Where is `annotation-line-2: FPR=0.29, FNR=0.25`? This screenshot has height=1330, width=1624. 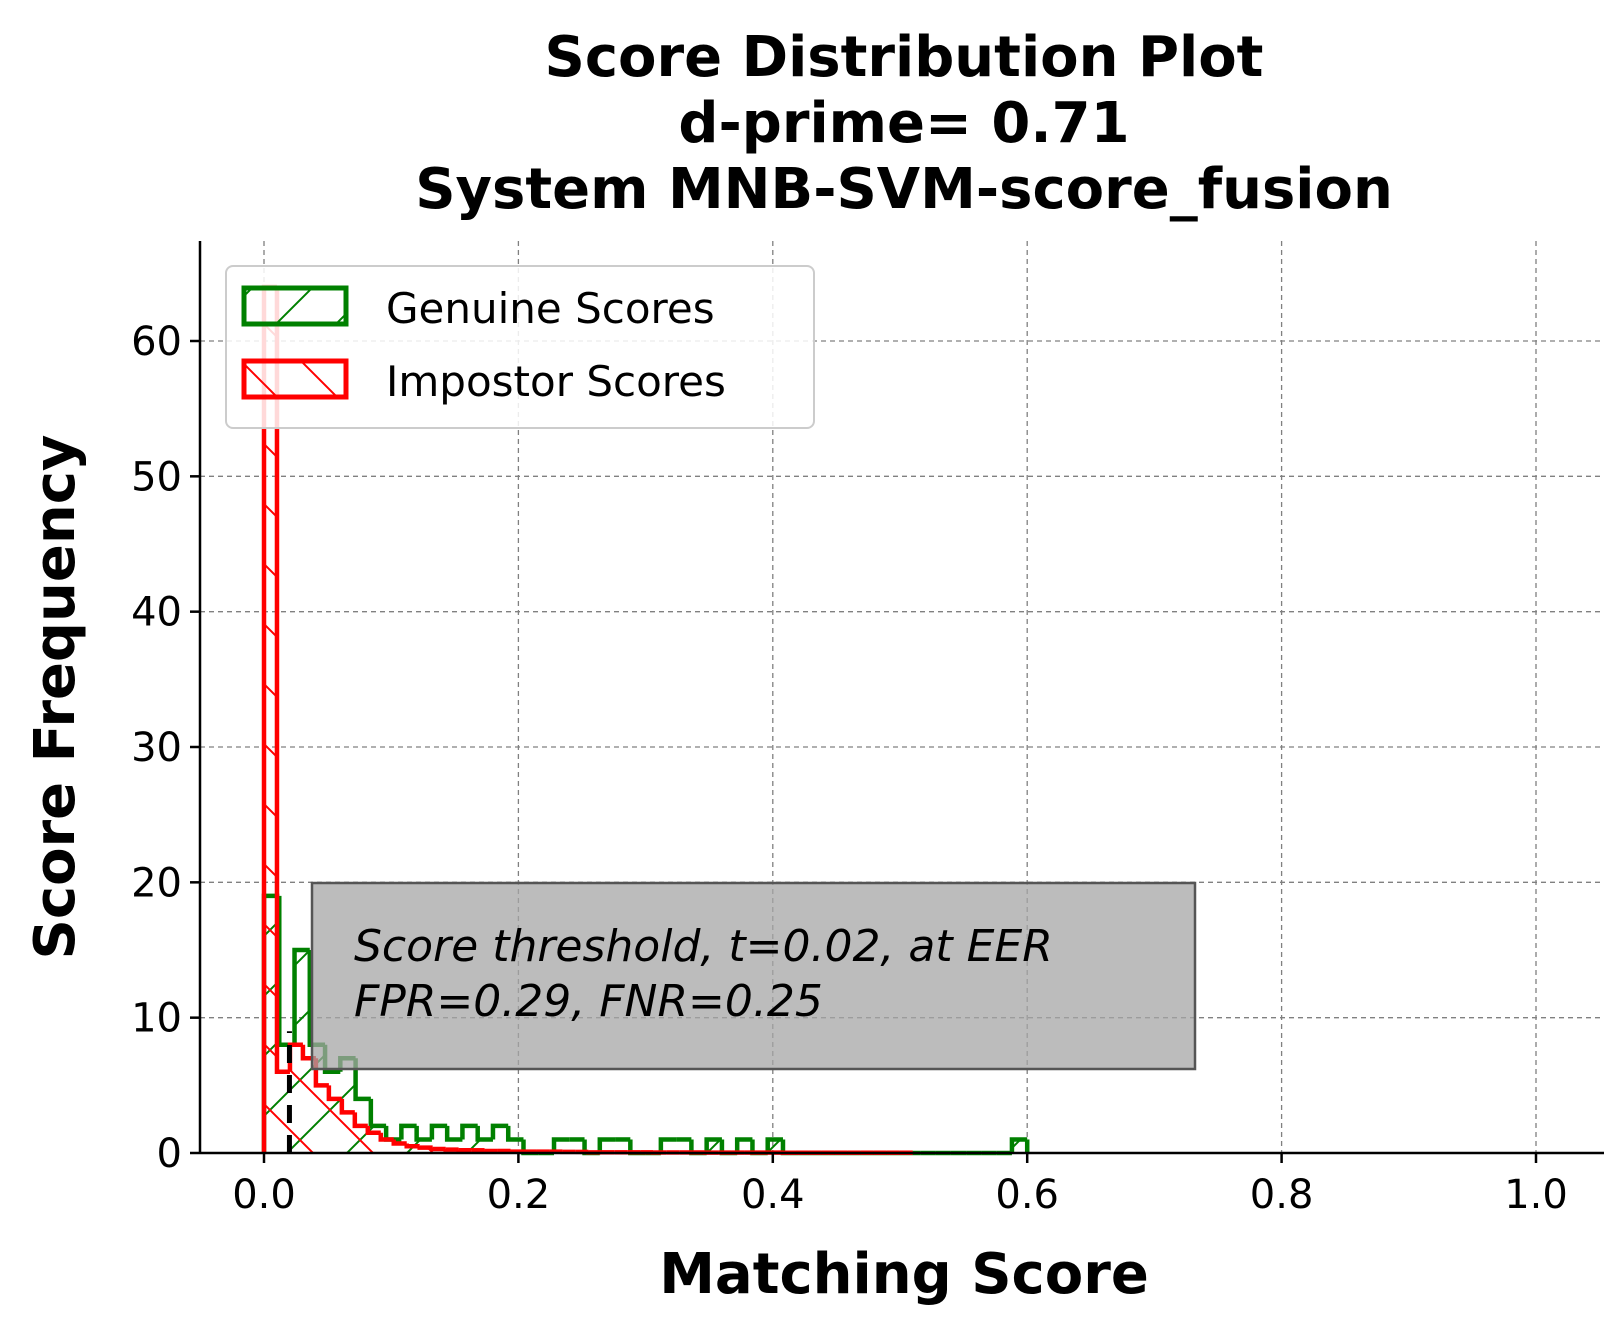
annotation-line-2: FPR=0.29, FNR=0.25 is located at coordinates (588, 1001).